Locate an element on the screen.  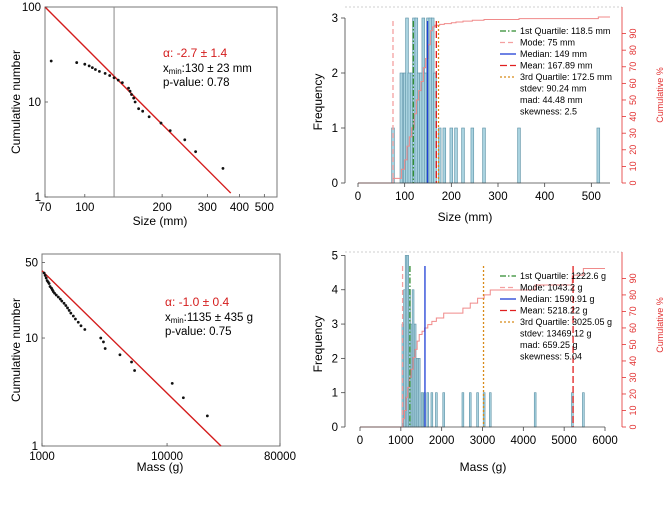
legend-label: 3rd Quartile: 172.5 mm is located at coordinates (566, 77).